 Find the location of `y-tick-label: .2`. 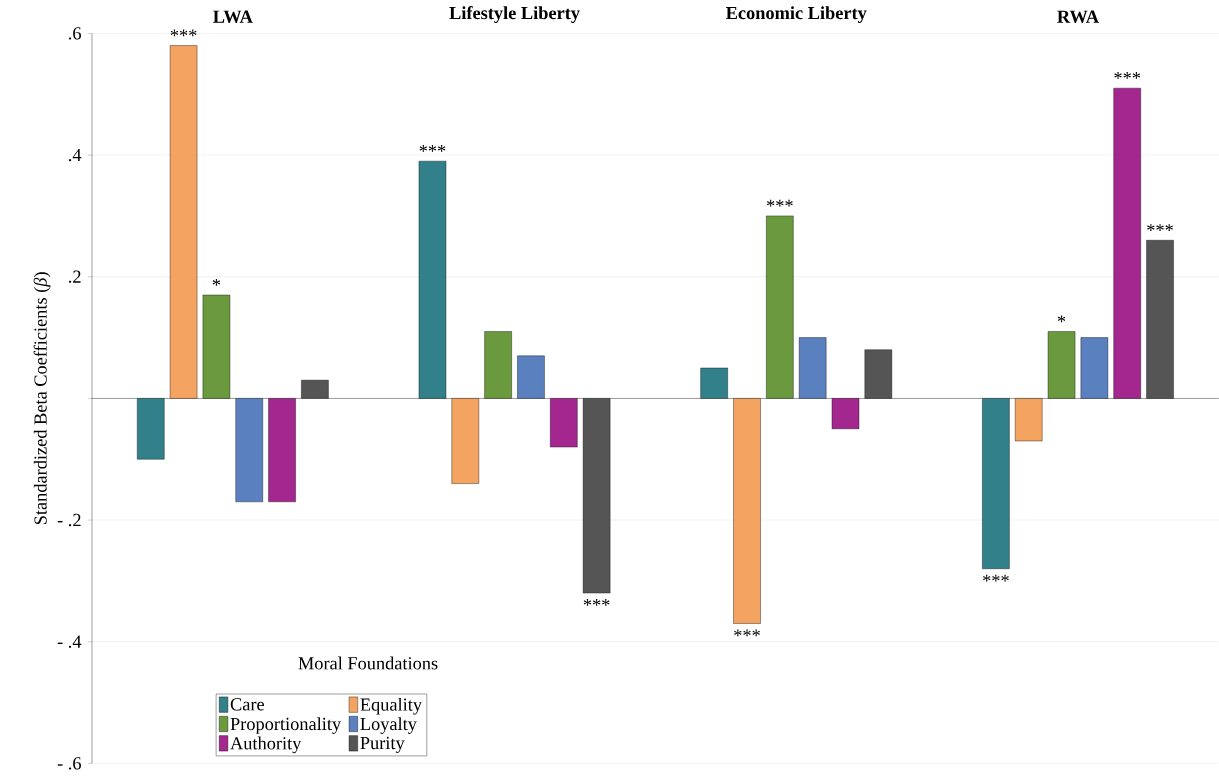

y-tick-label: .2 is located at coordinates (75, 277).